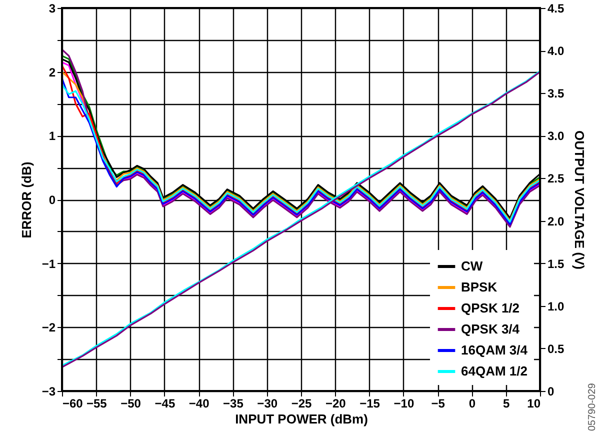  Describe the element at coordinates (49, 263) in the screenshot. I see `y-tick-label: −1` at that location.